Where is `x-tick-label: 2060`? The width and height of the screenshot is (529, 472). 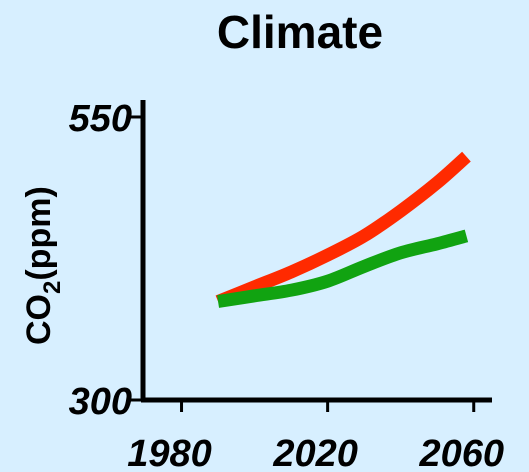
x-tick-label: 2060 is located at coordinates (461, 452).